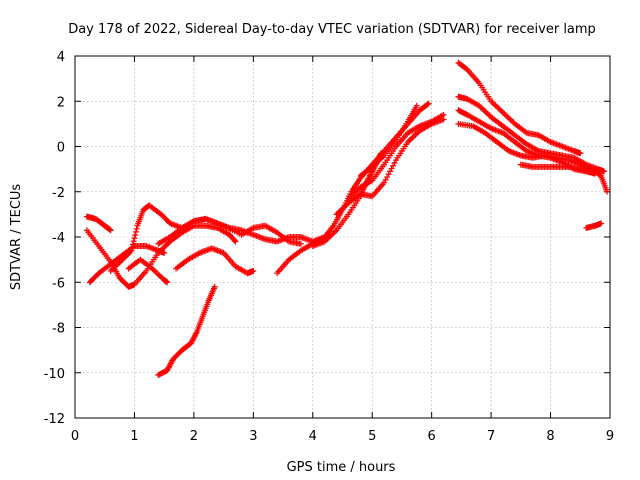 Image resolution: width=640 pixels, height=480 pixels. I want to click on y-axis-label: SDTVAR / TECUs, so click(16, 237).